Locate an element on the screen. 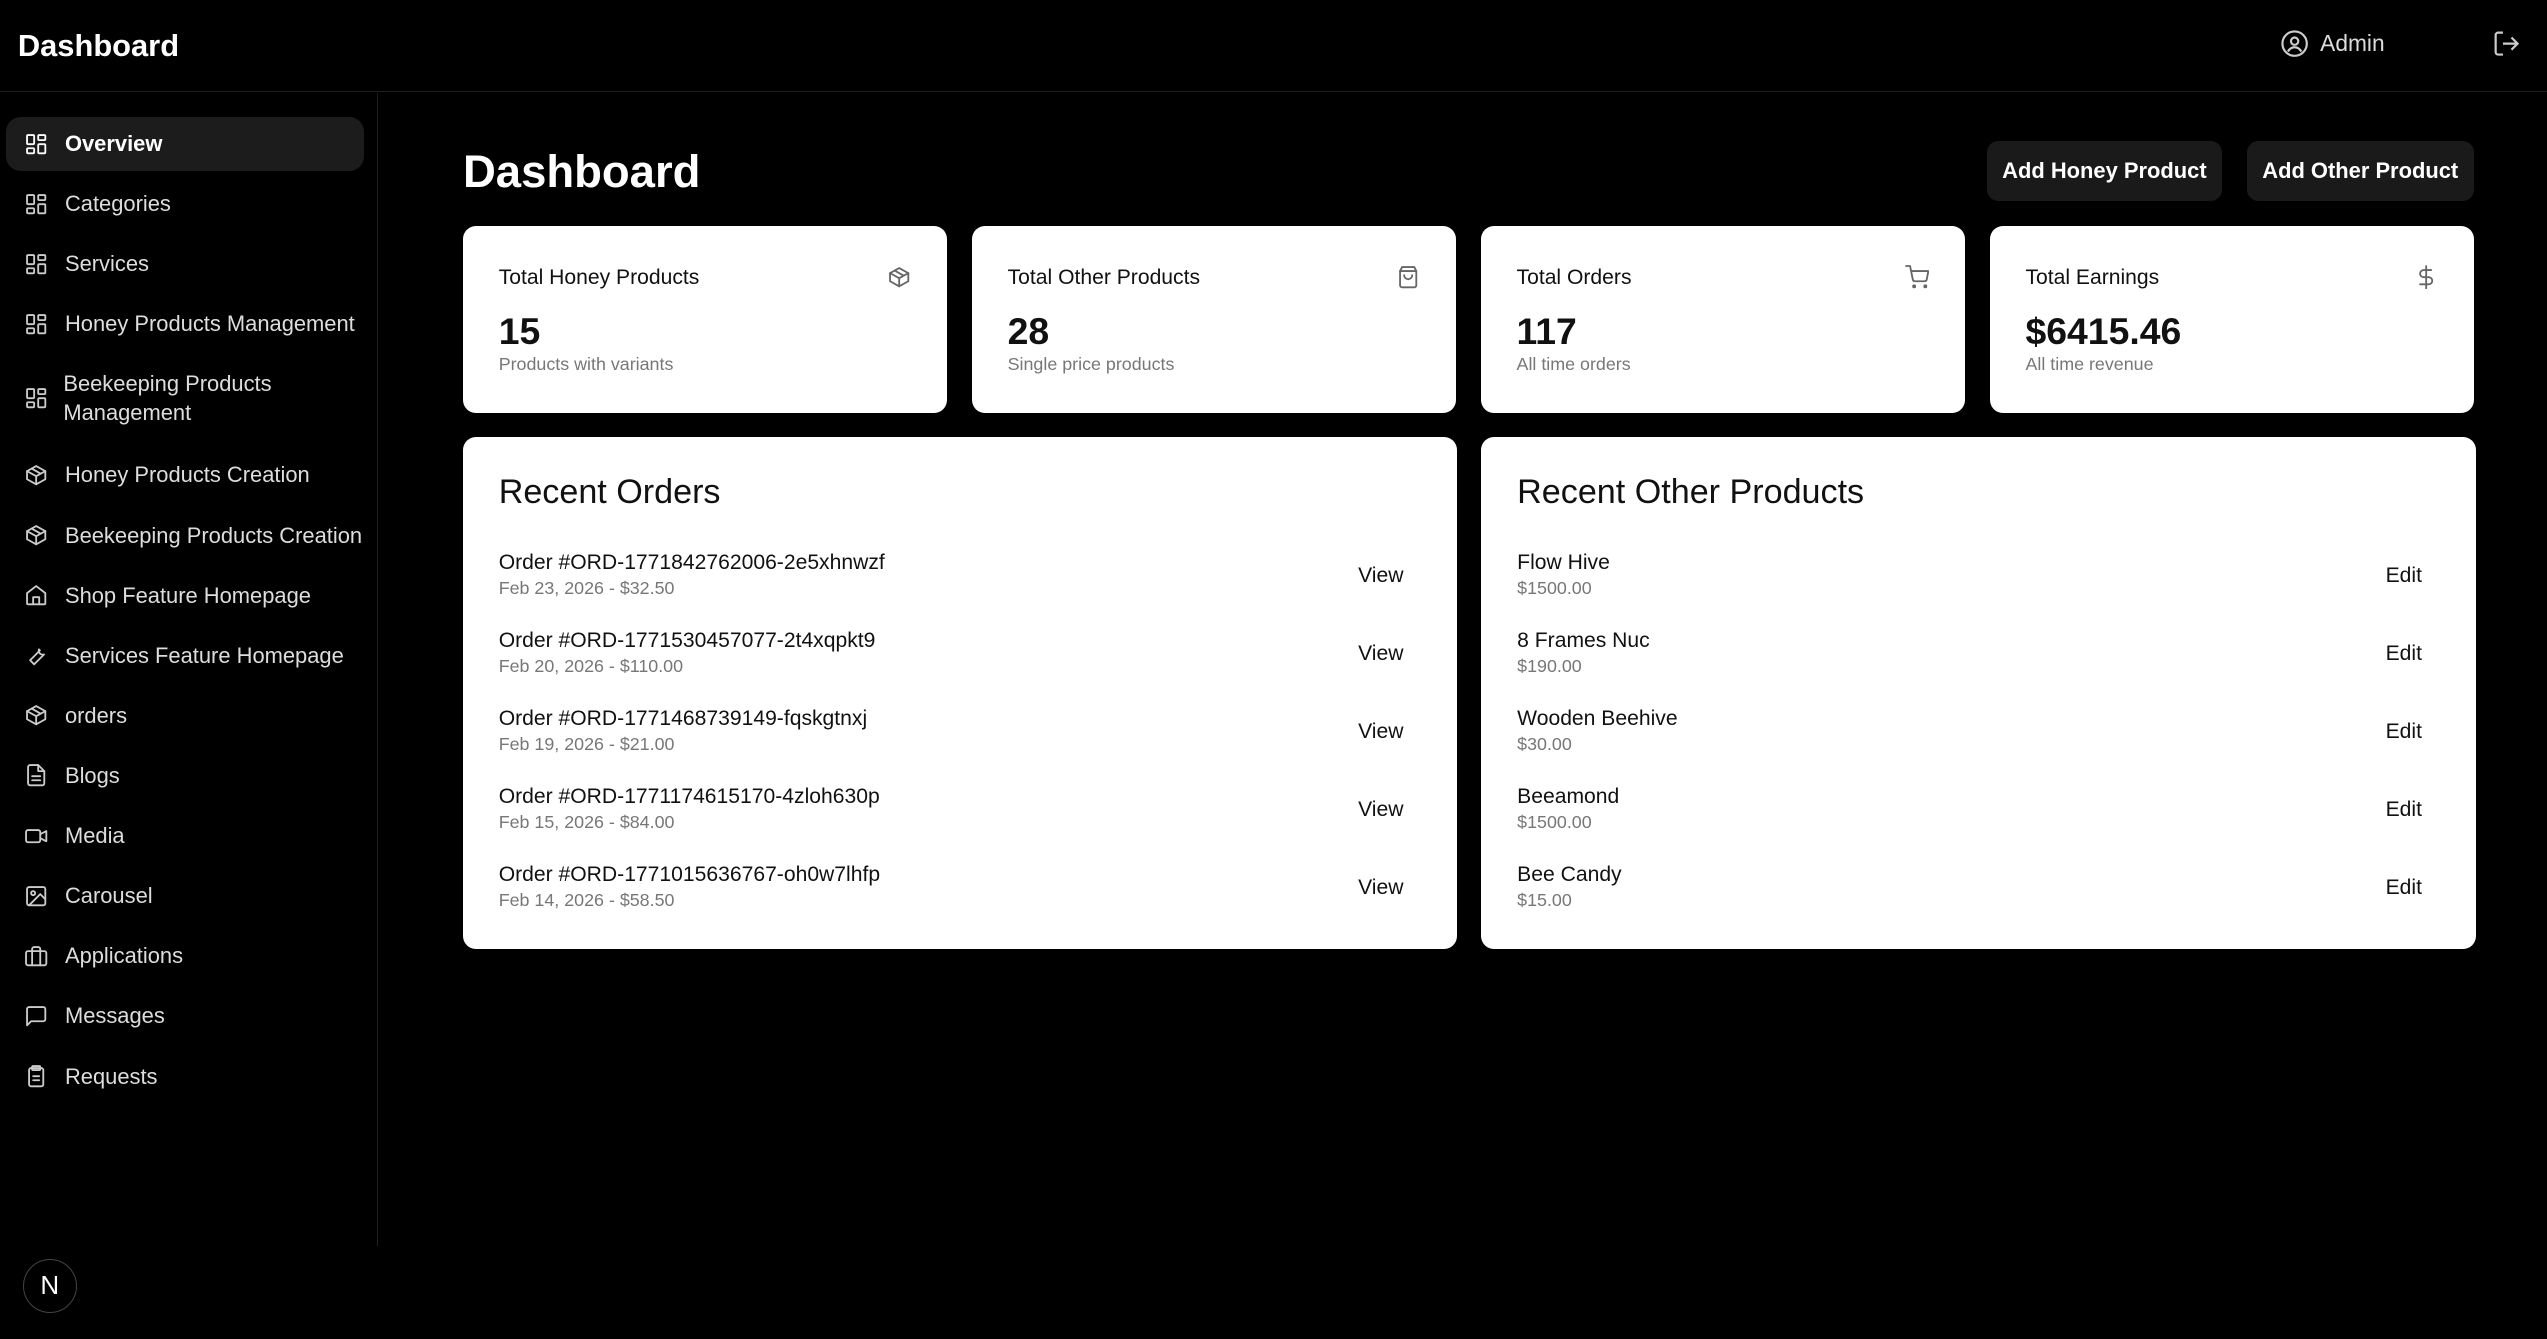 Image resolution: width=2547 pixels, height=1339 pixels. sidebar-item-label: Categories is located at coordinates (117, 204).